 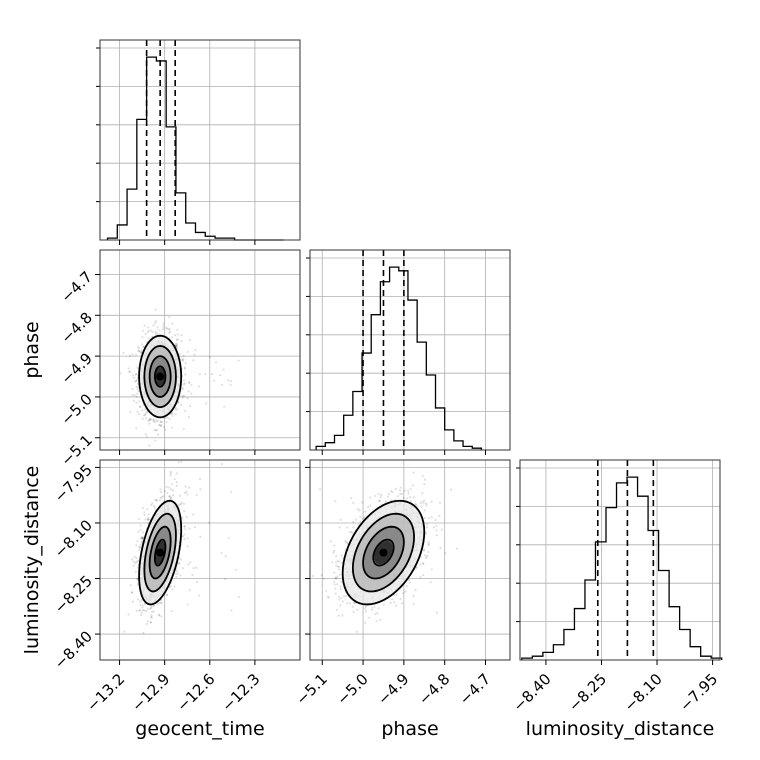 I want to click on x-axis-title-phase: phase, so click(x=409, y=729).